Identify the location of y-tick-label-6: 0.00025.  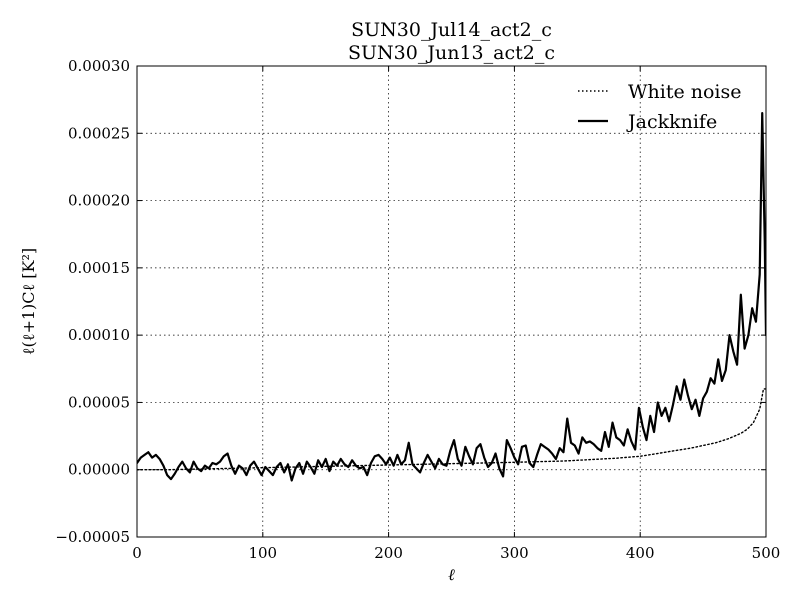
(99, 133).